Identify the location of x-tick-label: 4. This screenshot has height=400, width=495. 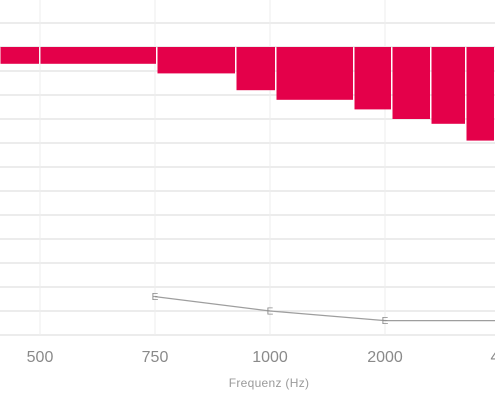
(493, 357).